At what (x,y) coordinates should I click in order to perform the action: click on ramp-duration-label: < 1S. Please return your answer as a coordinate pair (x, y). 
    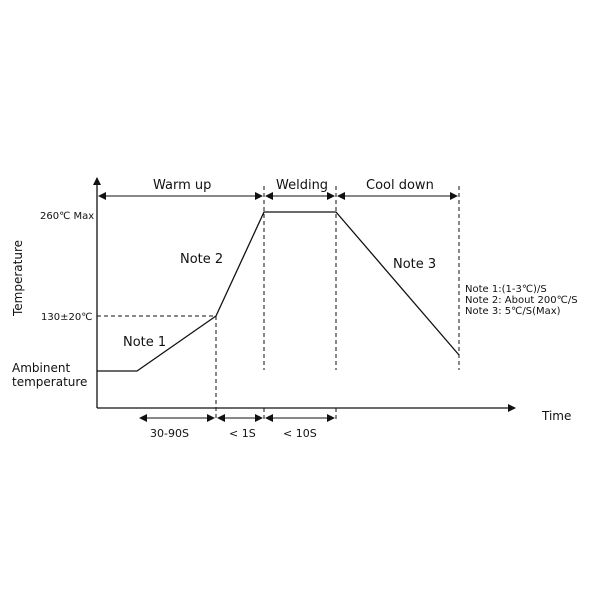
    Looking at the image, I should click on (242, 433).